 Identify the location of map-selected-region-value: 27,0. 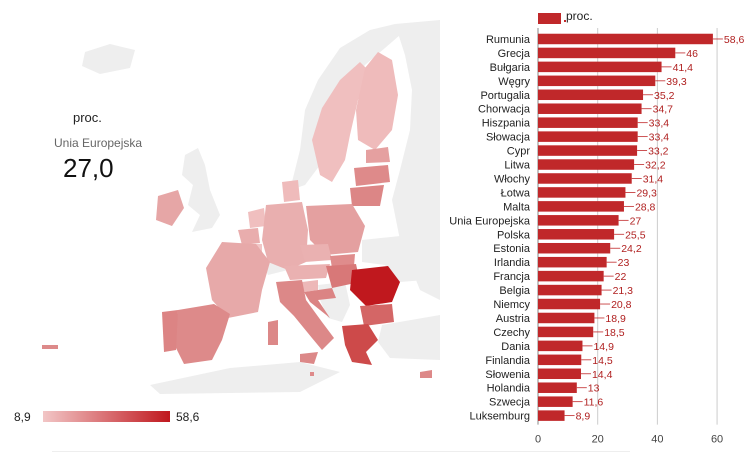
(88, 168).